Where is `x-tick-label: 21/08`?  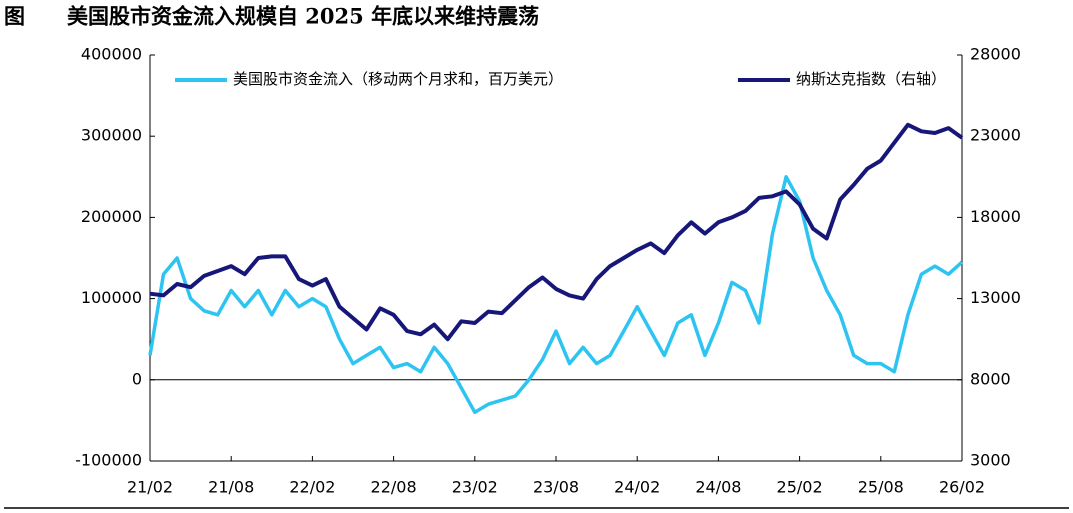
x-tick-label: 21/08 is located at coordinates (231, 487).